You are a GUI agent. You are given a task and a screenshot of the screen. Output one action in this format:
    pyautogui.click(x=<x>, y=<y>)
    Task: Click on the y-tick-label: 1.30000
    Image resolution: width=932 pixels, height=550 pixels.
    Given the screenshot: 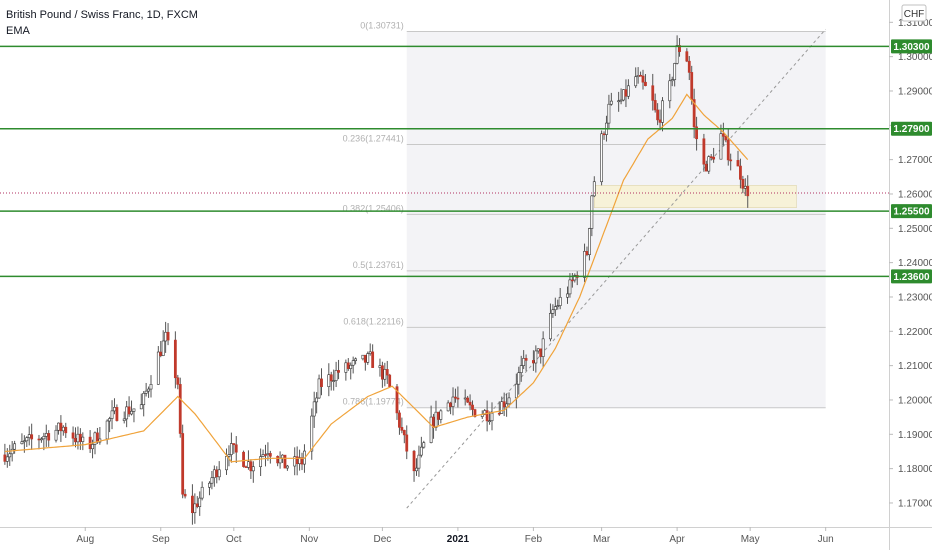 What is the action you would take?
    pyautogui.click(x=915, y=57)
    